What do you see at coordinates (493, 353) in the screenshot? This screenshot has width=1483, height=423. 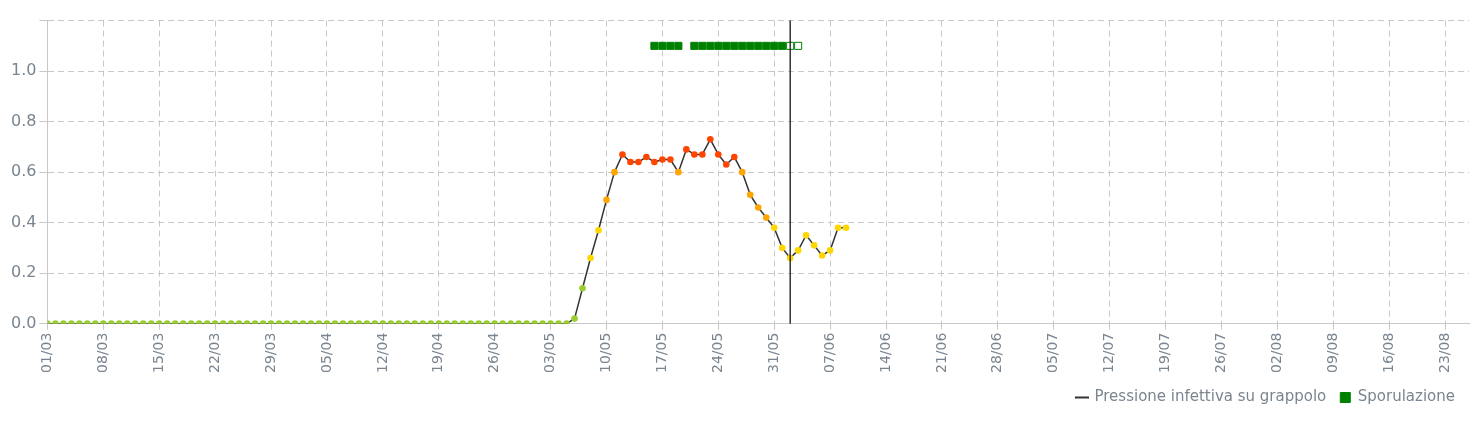 I see `x-tick-label: 26/04` at bounding box center [493, 353].